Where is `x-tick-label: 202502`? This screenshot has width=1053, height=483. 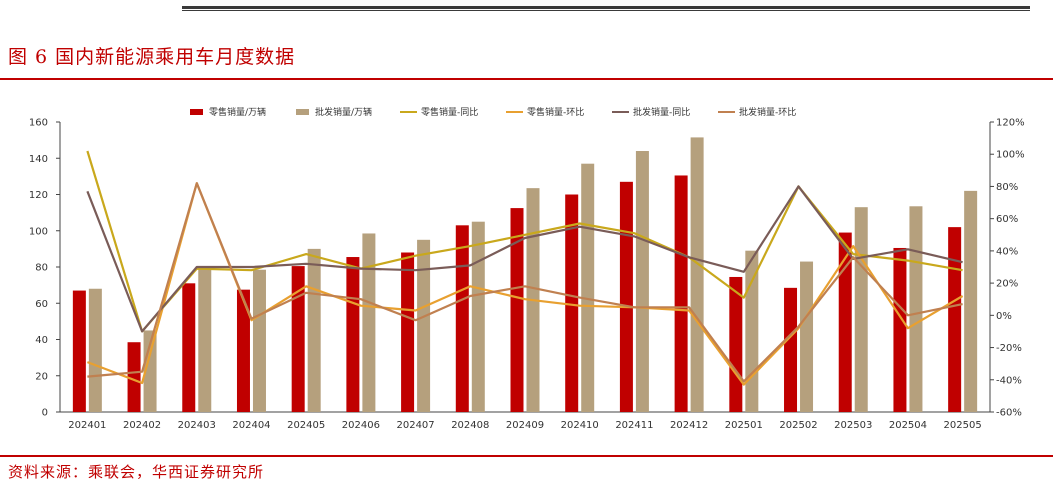
x-tick-label: 202502 is located at coordinates (798, 425).